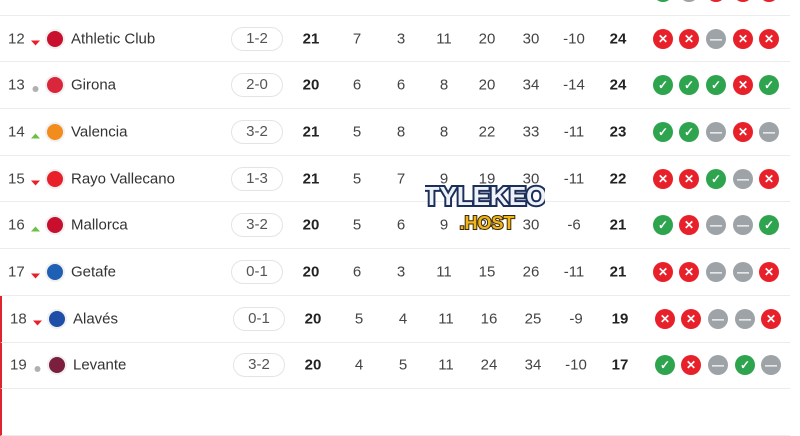 The image size is (800, 436). What do you see at coordinates (357, 272) in the screenshot?
I see `stat-w: 6` at bounding box center [357, 272].